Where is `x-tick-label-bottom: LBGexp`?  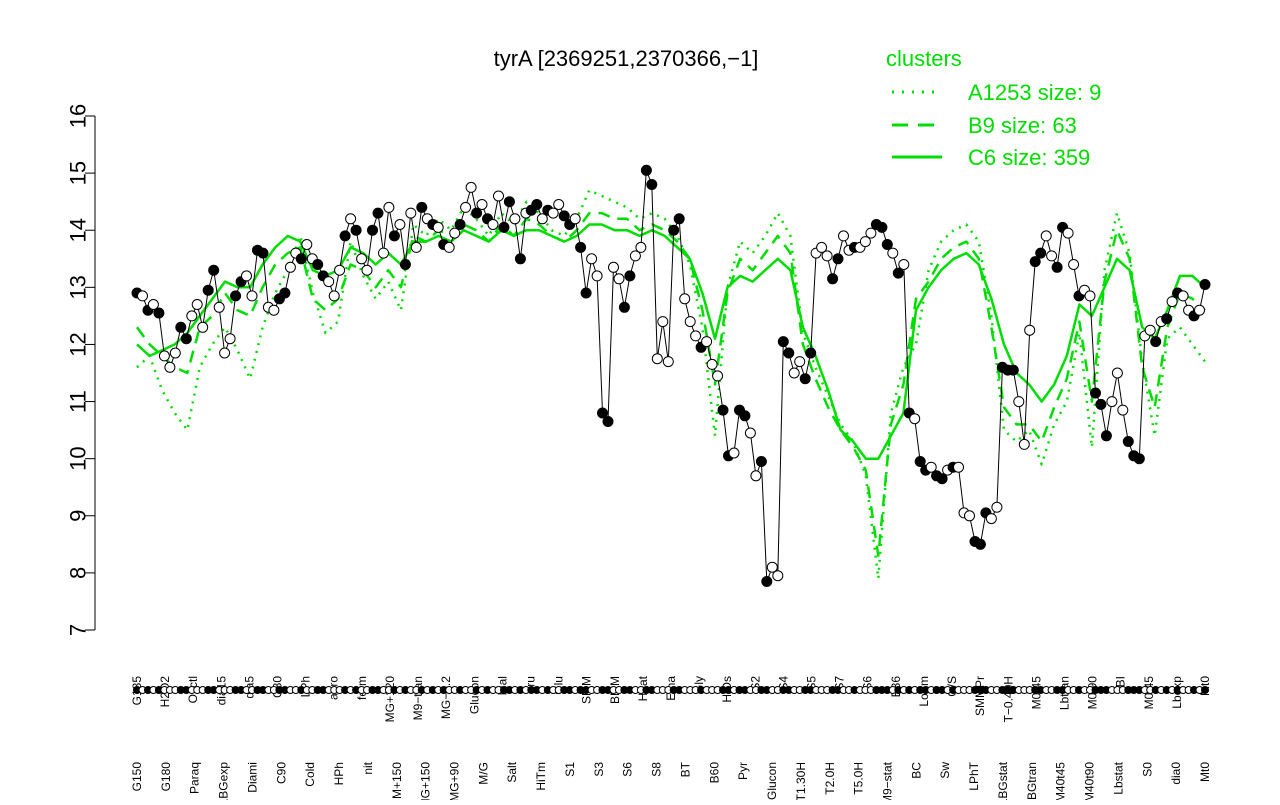
x-tick-label-bottom: LBGexp is located at coordinates (224, 781).